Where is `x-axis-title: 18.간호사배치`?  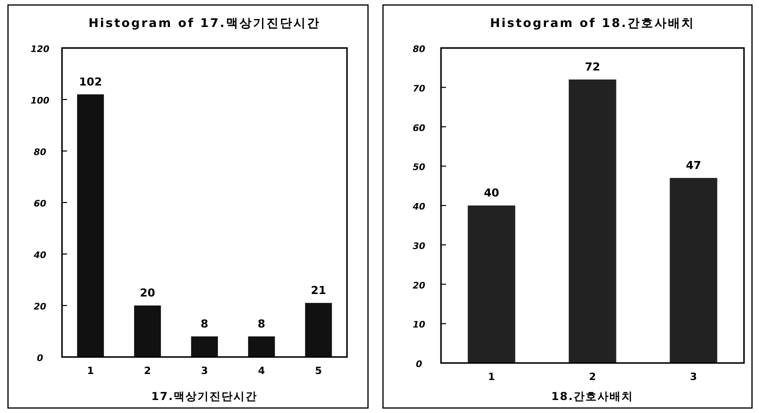 x-axis-title: 18.간호사배치 is located at coordinates (592, 396).